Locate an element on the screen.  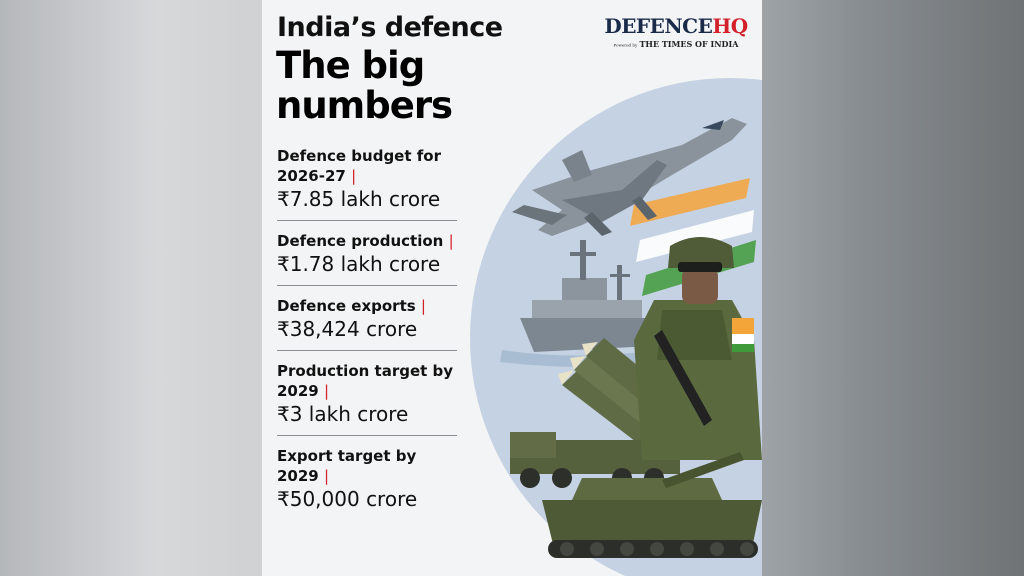
stat-label: Defence exports | is located at coordinates (351, 306).